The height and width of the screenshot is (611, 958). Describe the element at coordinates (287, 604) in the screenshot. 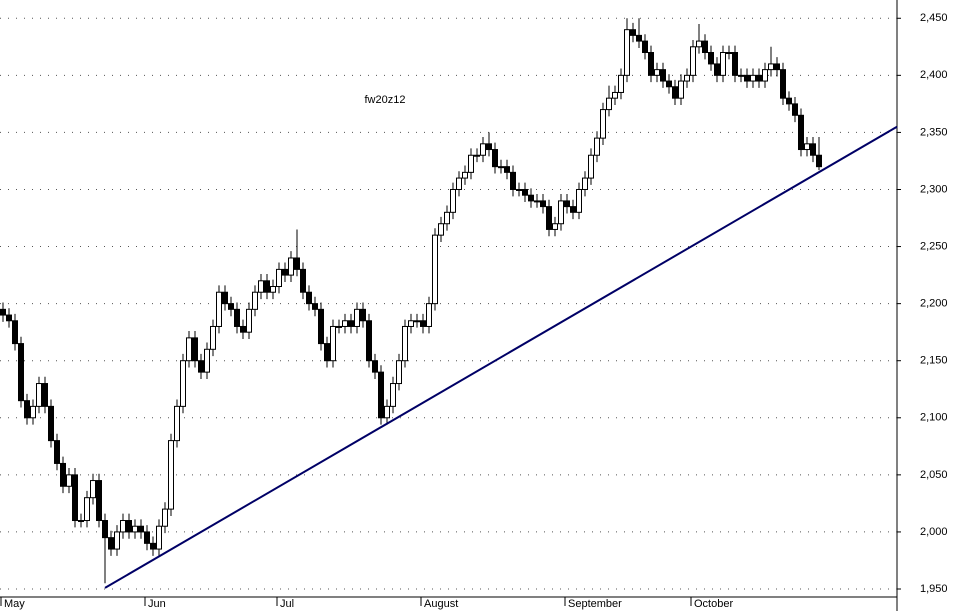

I see `x-tick-label: Jul` at that location.